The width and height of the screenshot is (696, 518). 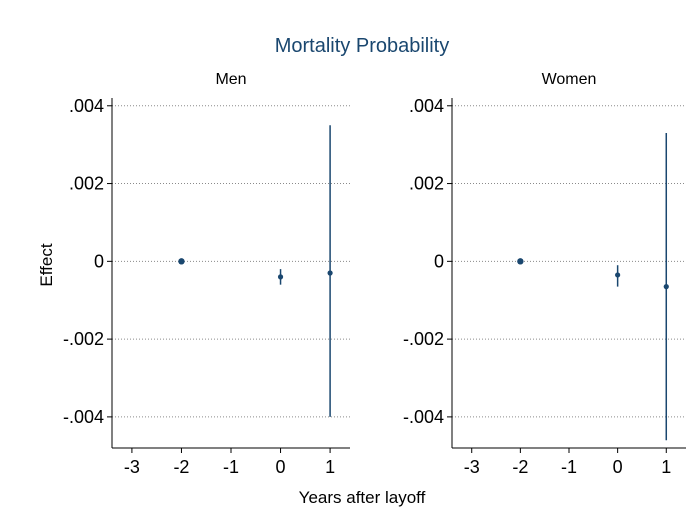 I want to click on panel-title: Men, so click(x=230, y=79).